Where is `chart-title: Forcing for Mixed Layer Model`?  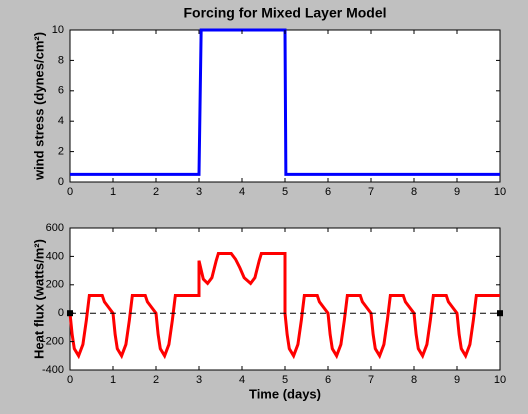 chart-title: Forcing for Mixed Layer Model is located at coordinates (284, 13).